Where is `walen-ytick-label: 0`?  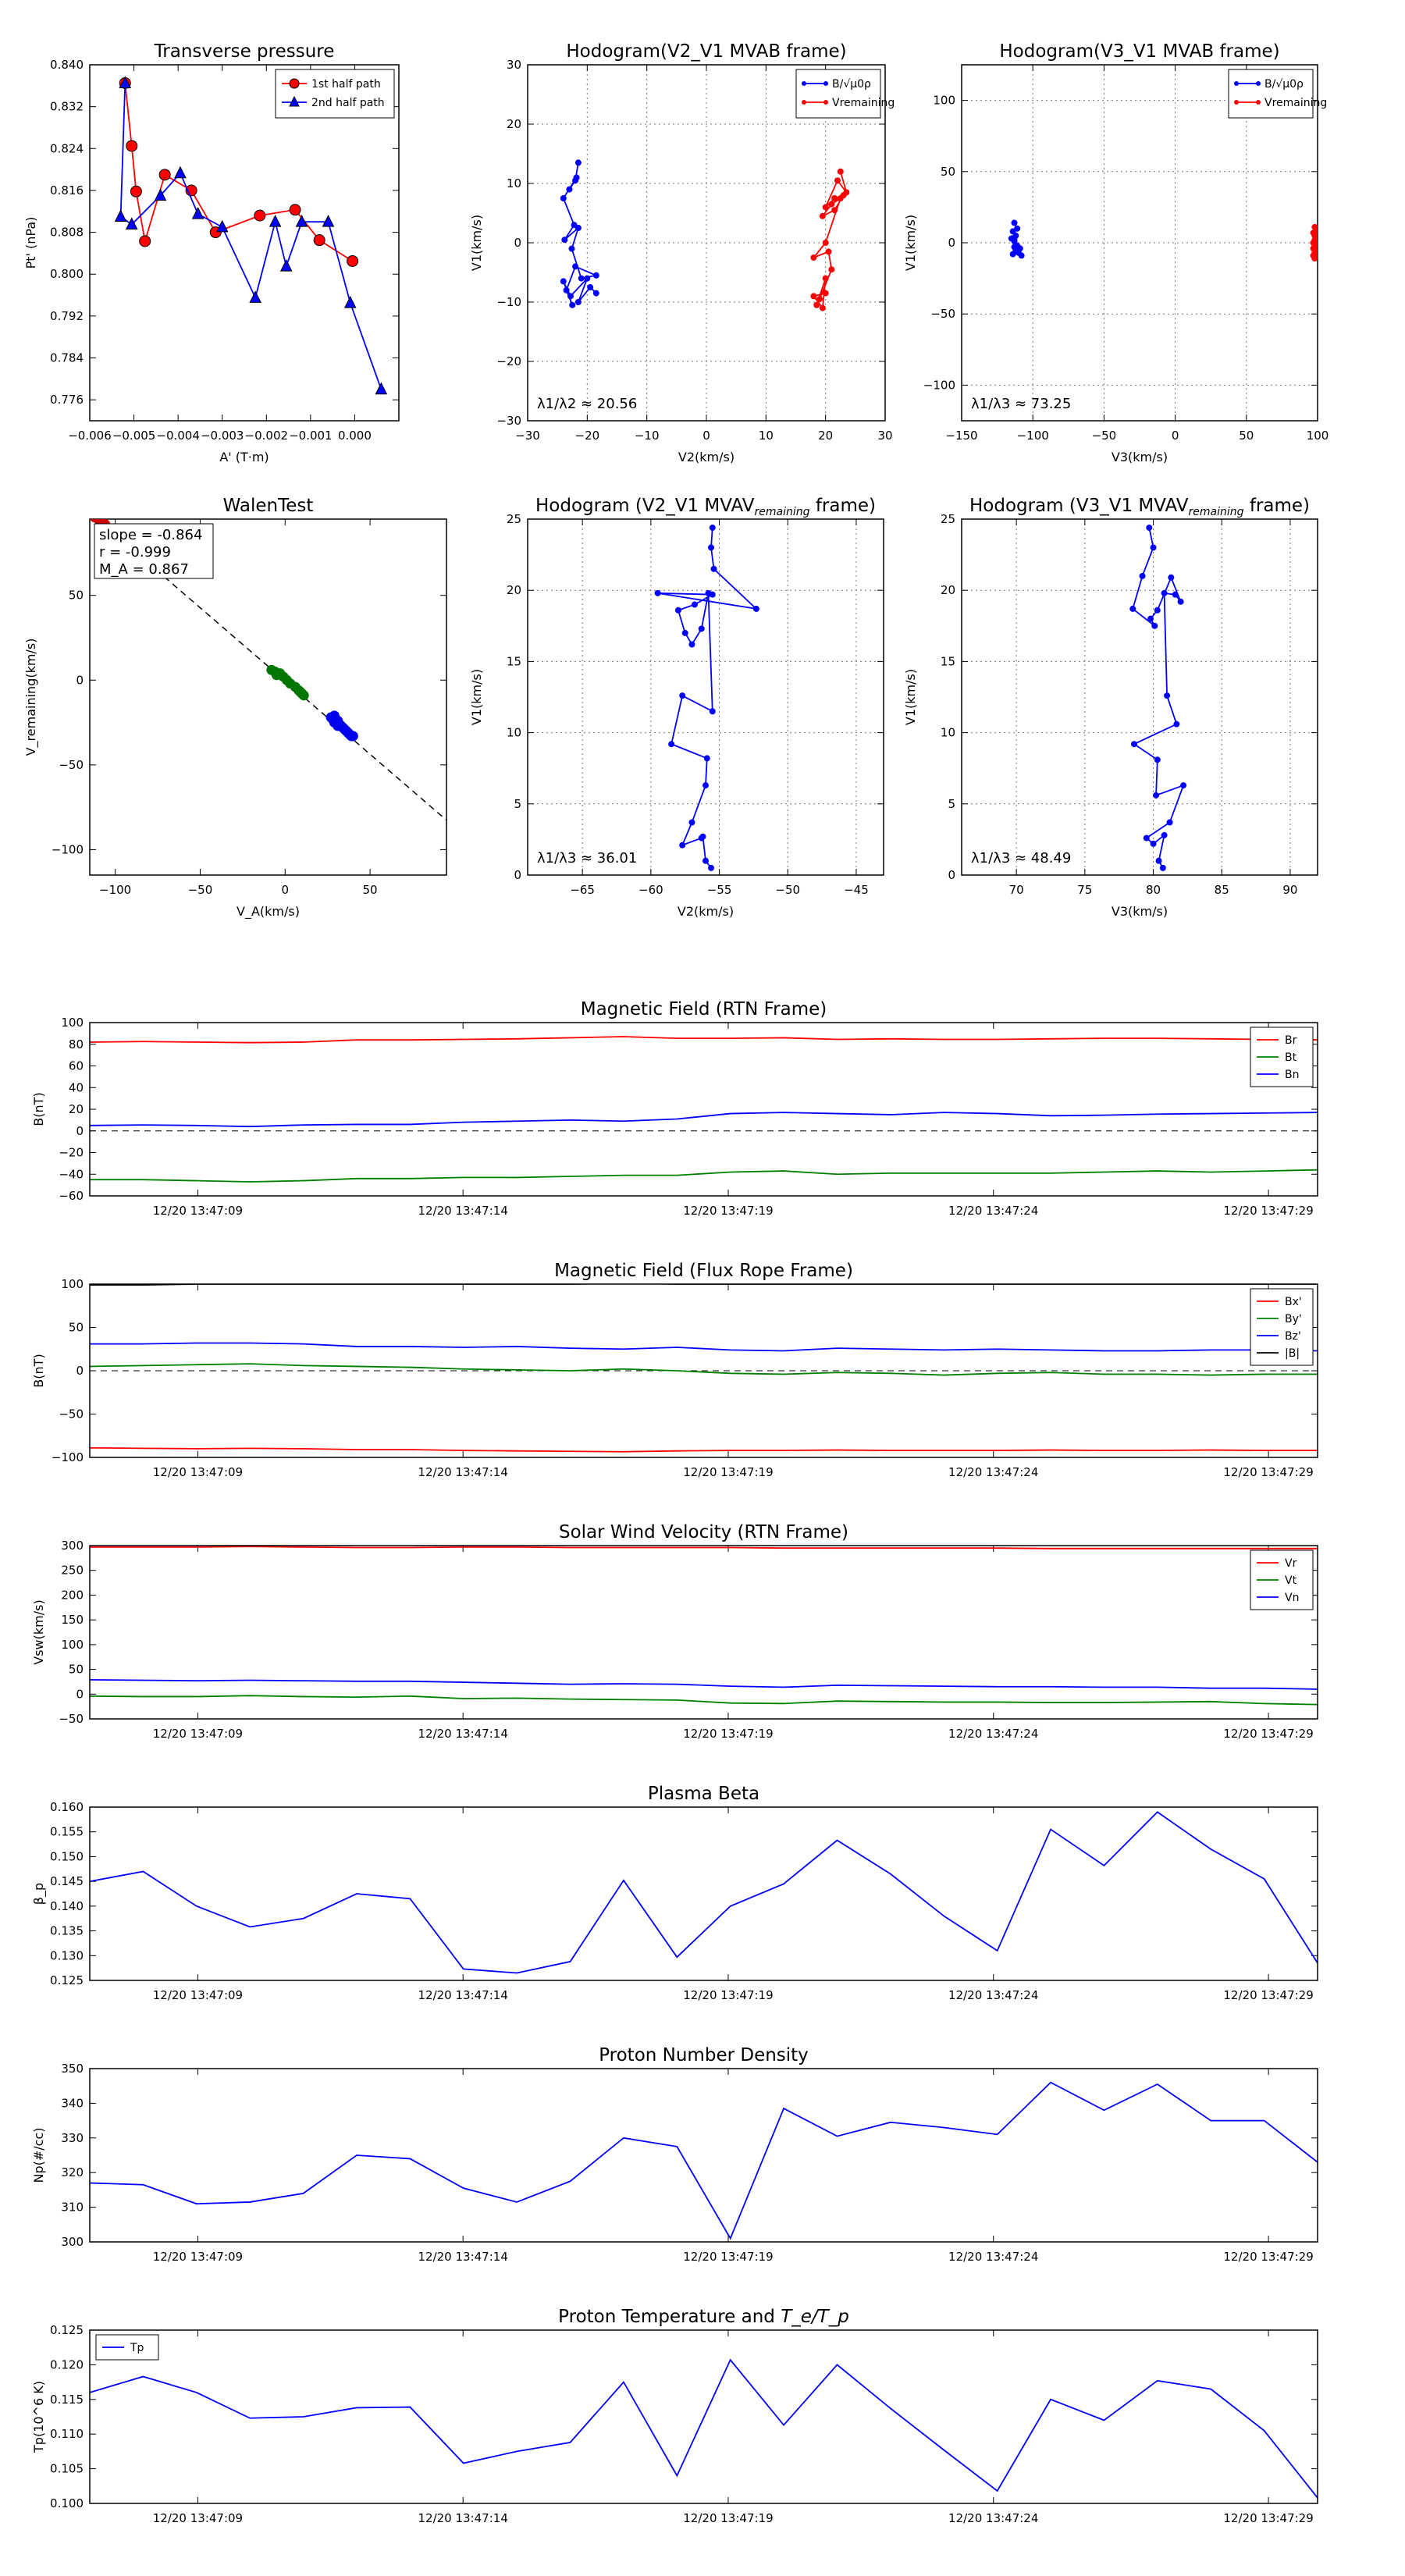 walen-ytick-label: 0 is located at coordinates (80, 680).